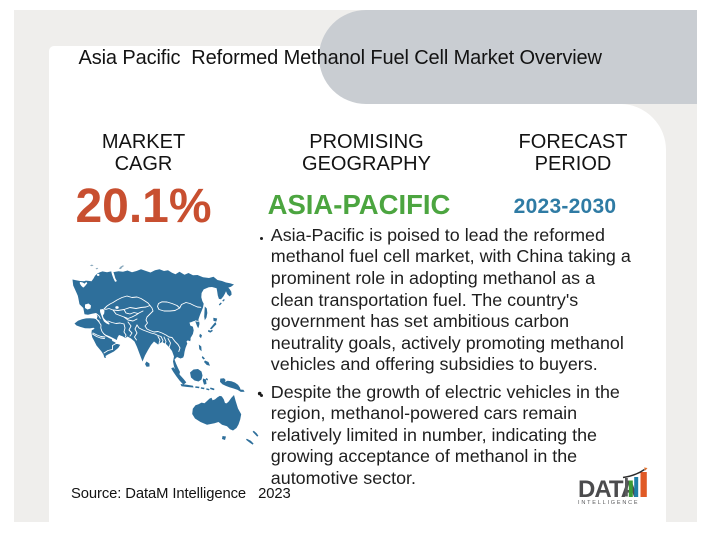 Image resolution: width=719 pixels, height=542 pixels. What do you see at coordinates (608, 503) in the screenshot?
I see `svg-text: INTELLIGENCE` at bounding box center [608, 503].